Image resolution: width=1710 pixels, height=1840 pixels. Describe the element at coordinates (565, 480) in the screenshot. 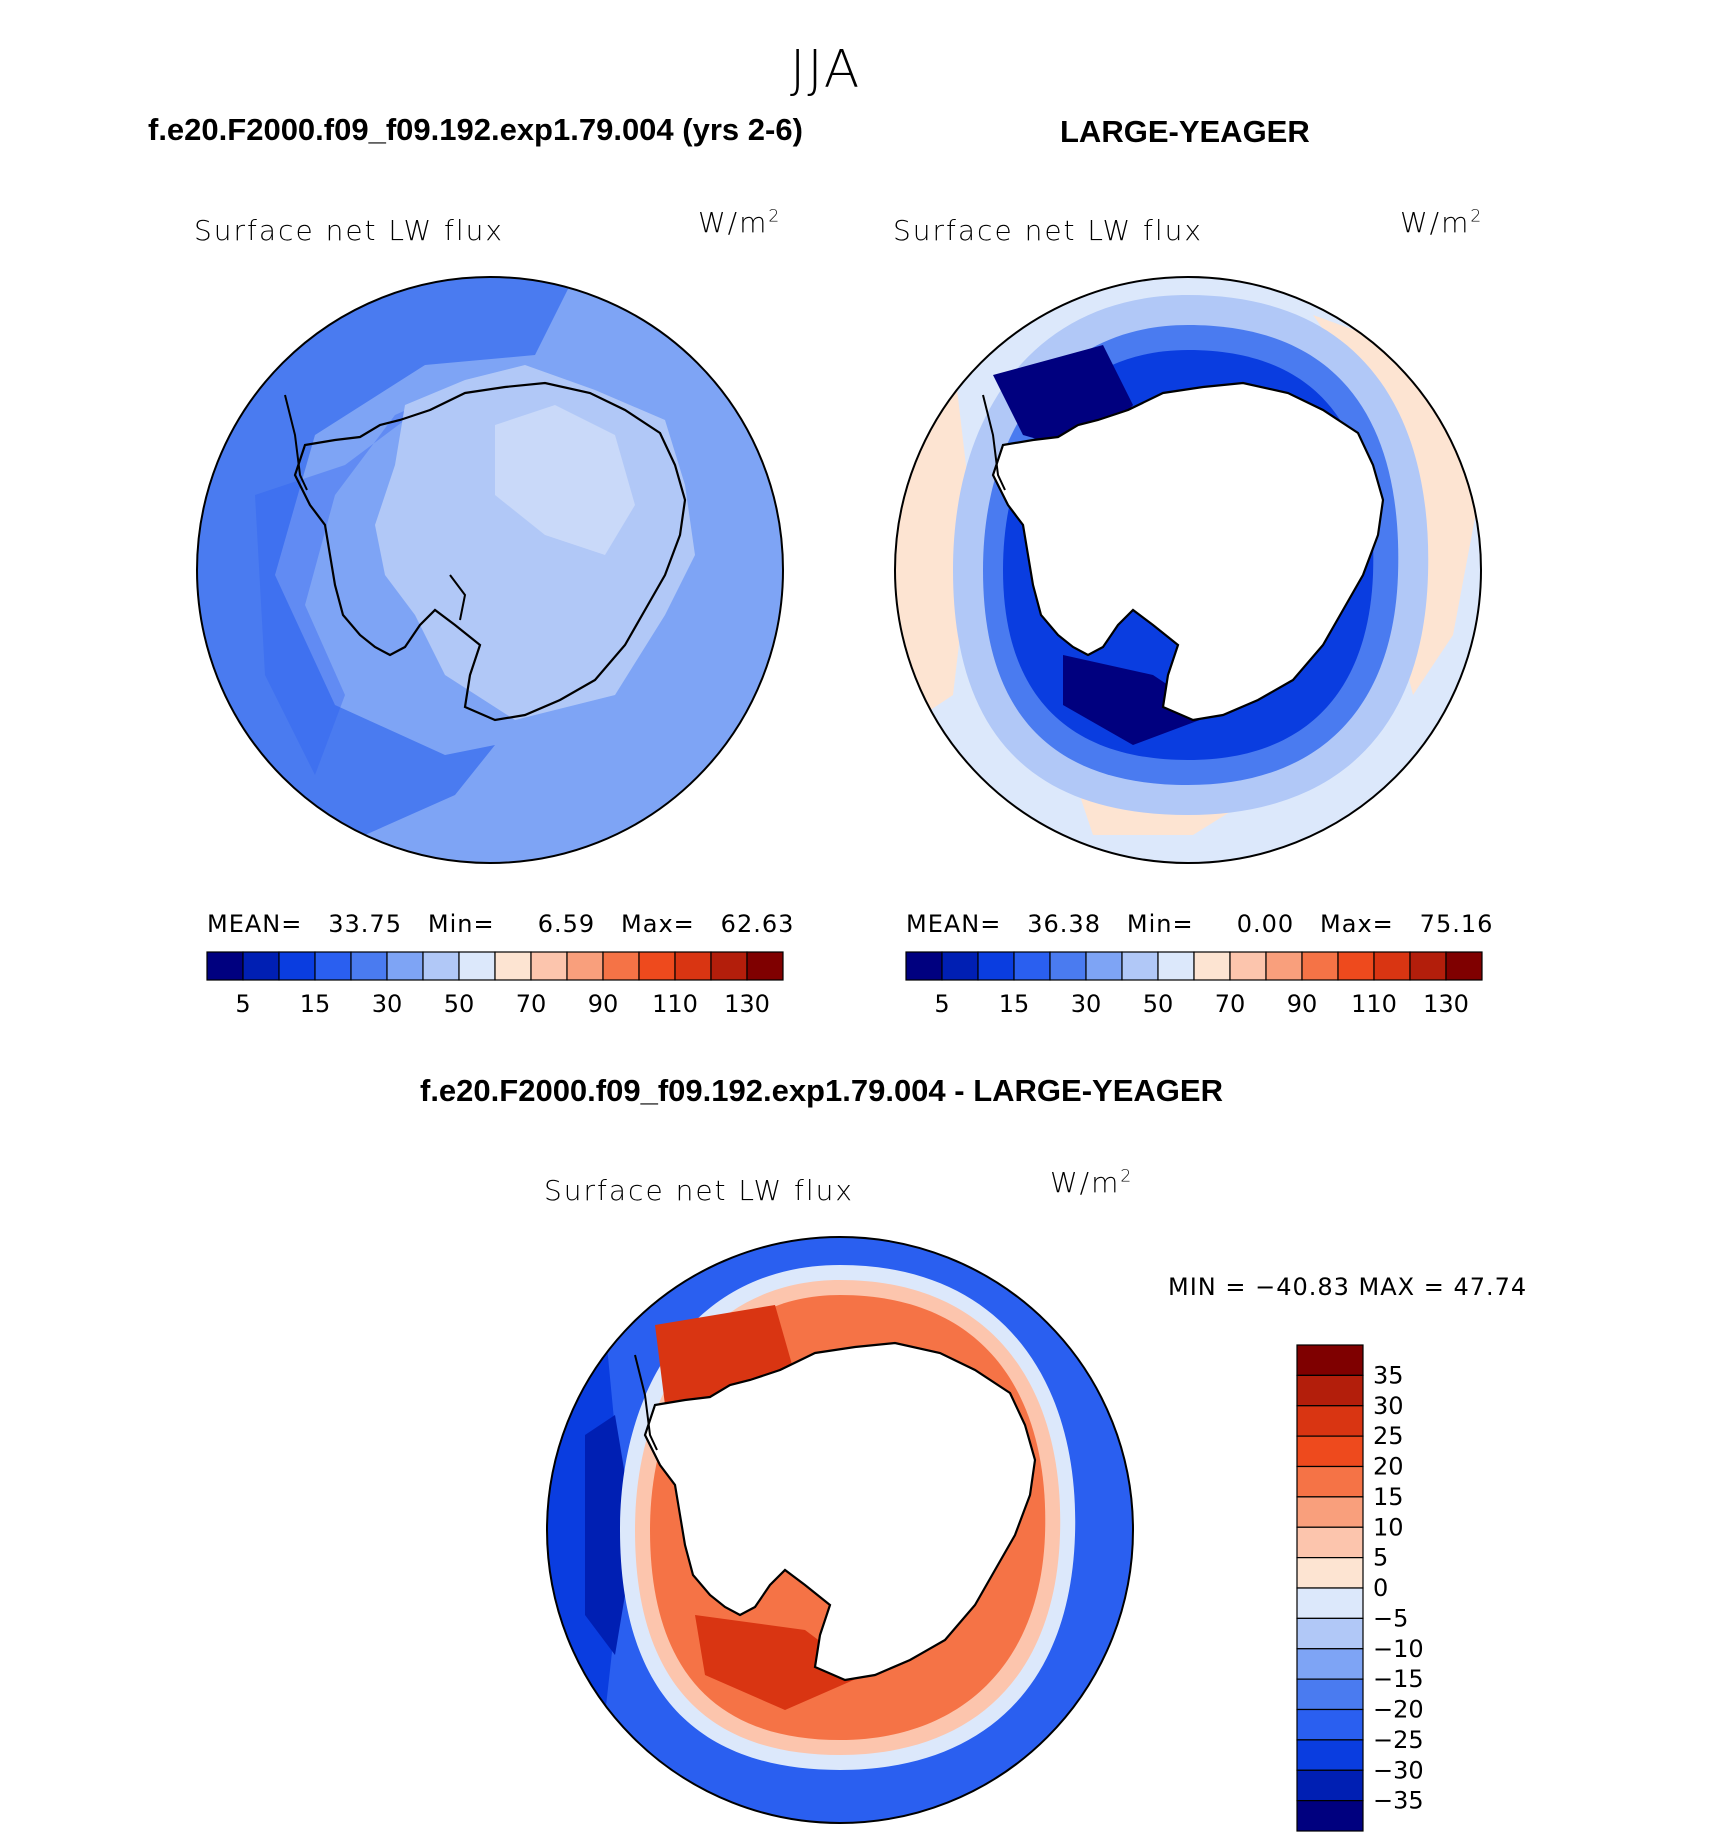

I see `left-field-interior-light` at that location.